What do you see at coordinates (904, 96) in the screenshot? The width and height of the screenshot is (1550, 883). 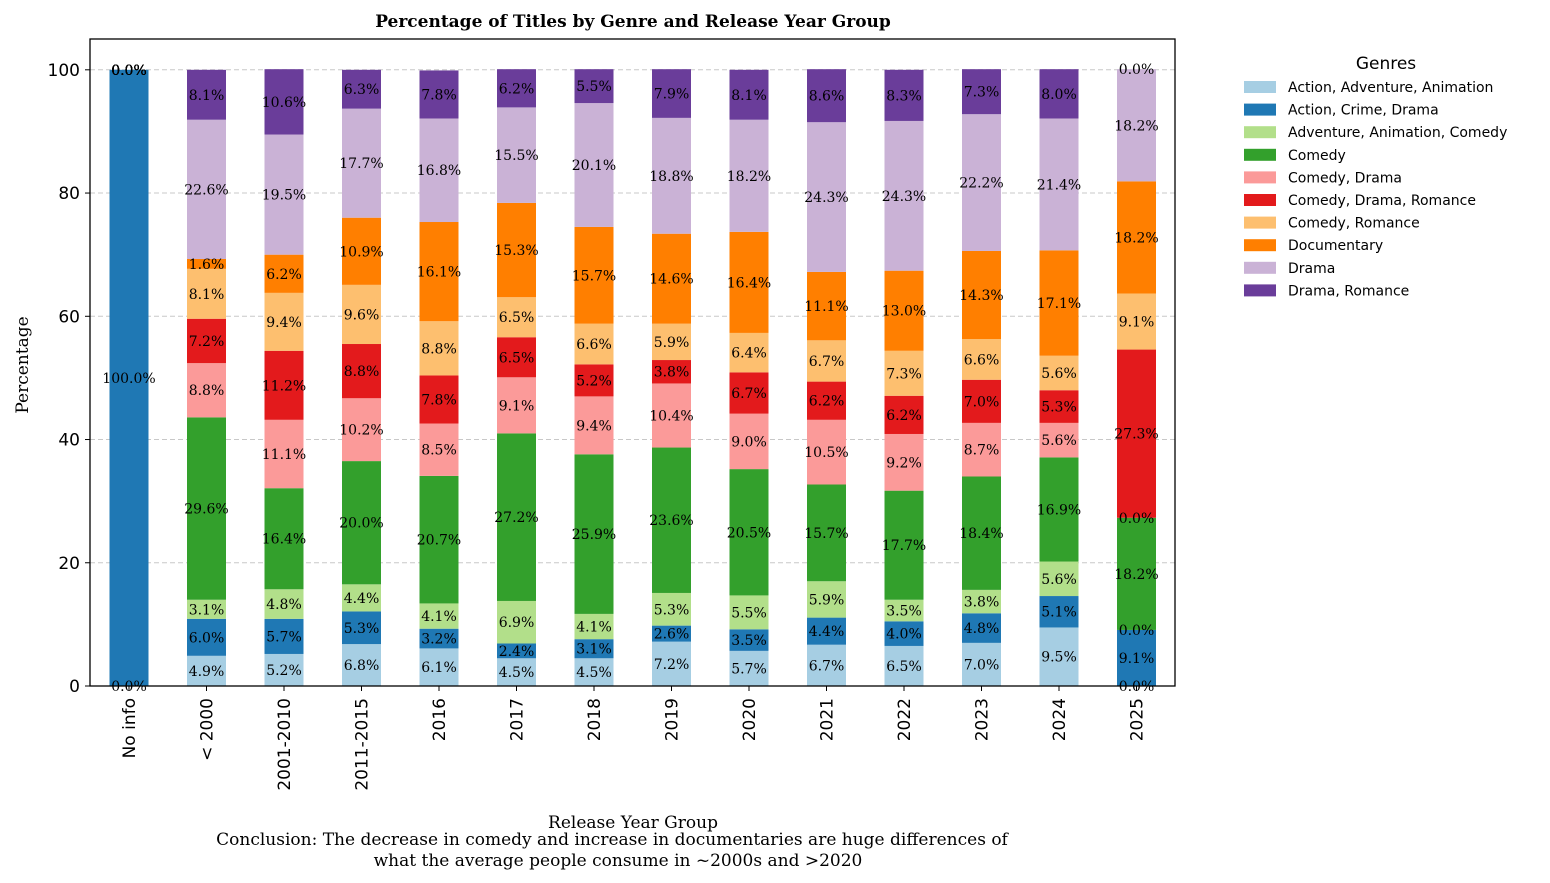 I see `bar-value-label: 8.3%` at bounding box center [904, 96].